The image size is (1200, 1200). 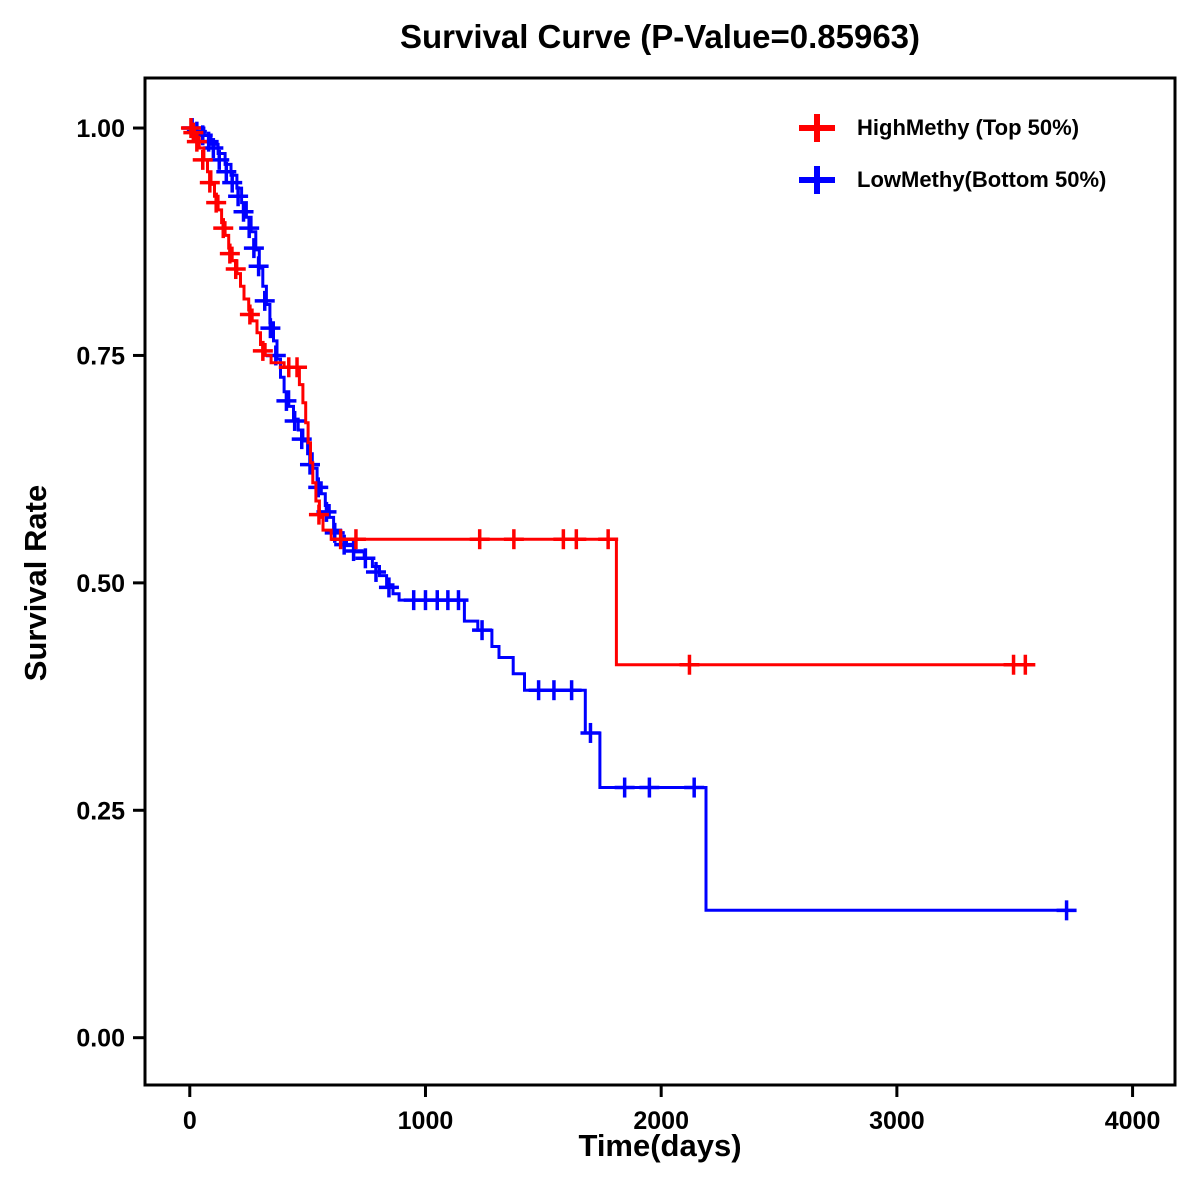 What do you see at coordinates (100, 811) in the screenshot?
I see `y-tick-label: 0.25` at bounding box center [100, 811].